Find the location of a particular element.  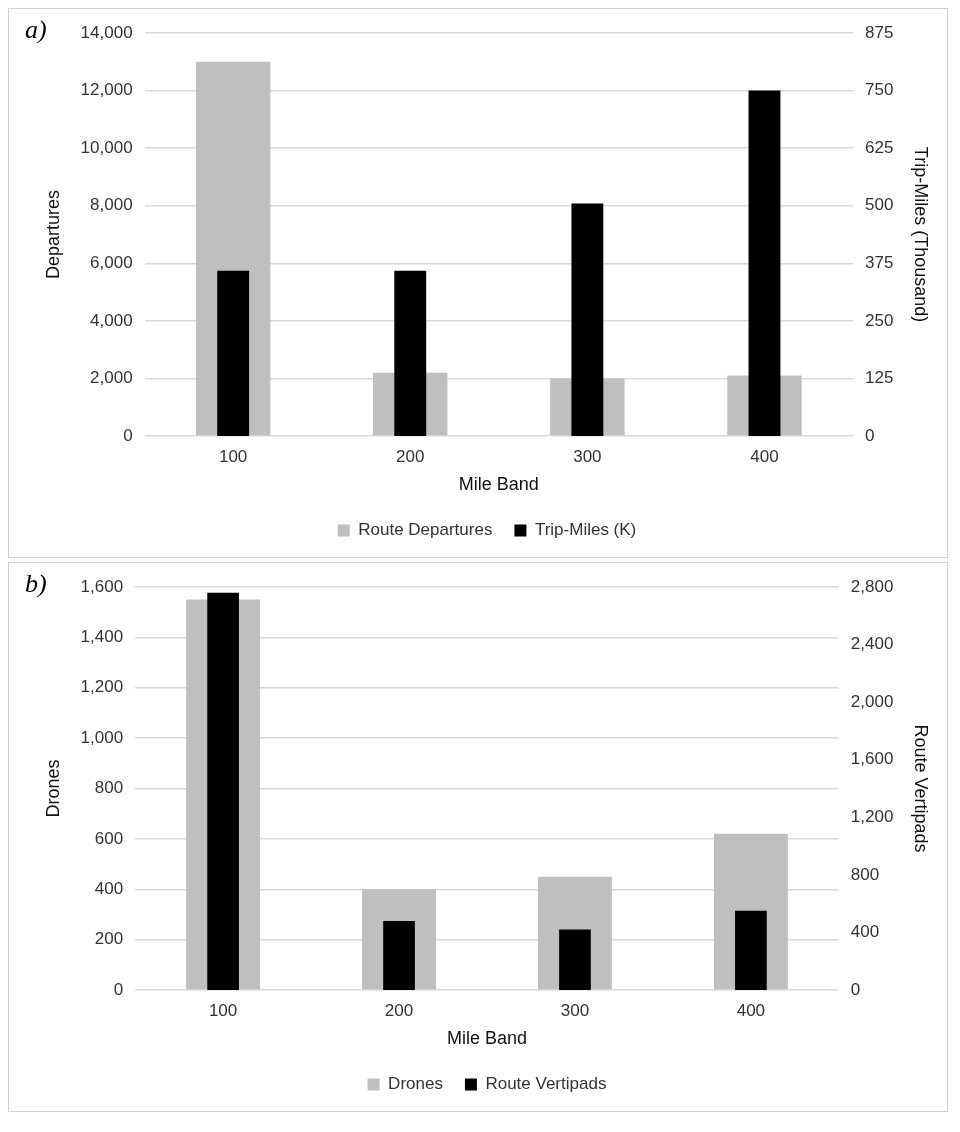

y-tick-label: 1,200 is located at coordinates (102, 687).